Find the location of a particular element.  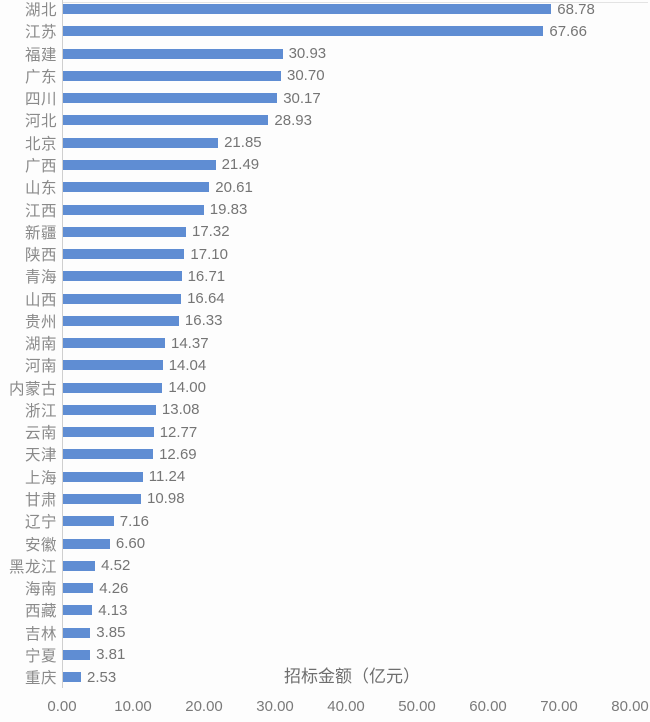

bar-row: 吉林 3.85 is located at coordinates (325, 632).